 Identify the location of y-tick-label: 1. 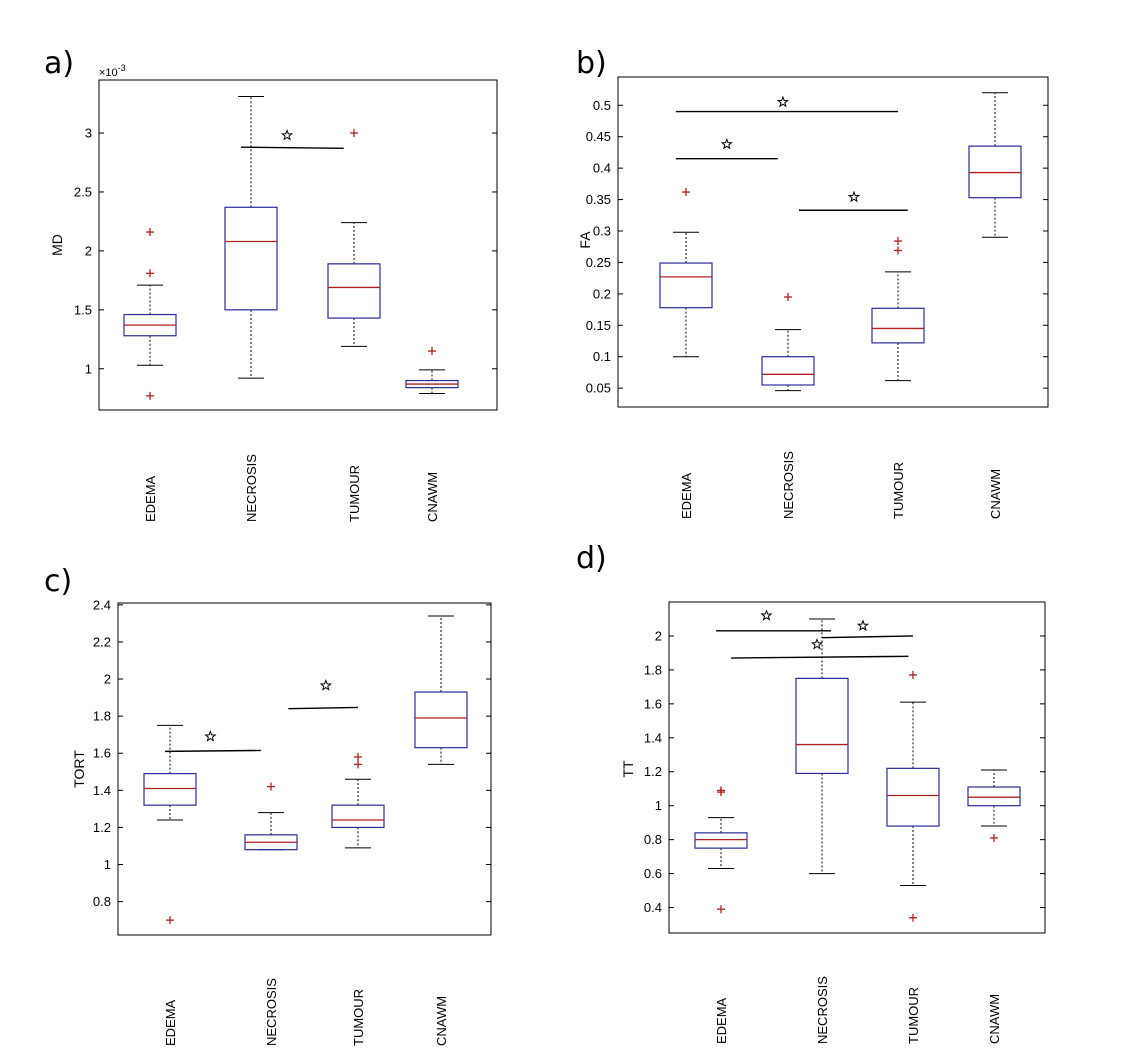
(107, 864).